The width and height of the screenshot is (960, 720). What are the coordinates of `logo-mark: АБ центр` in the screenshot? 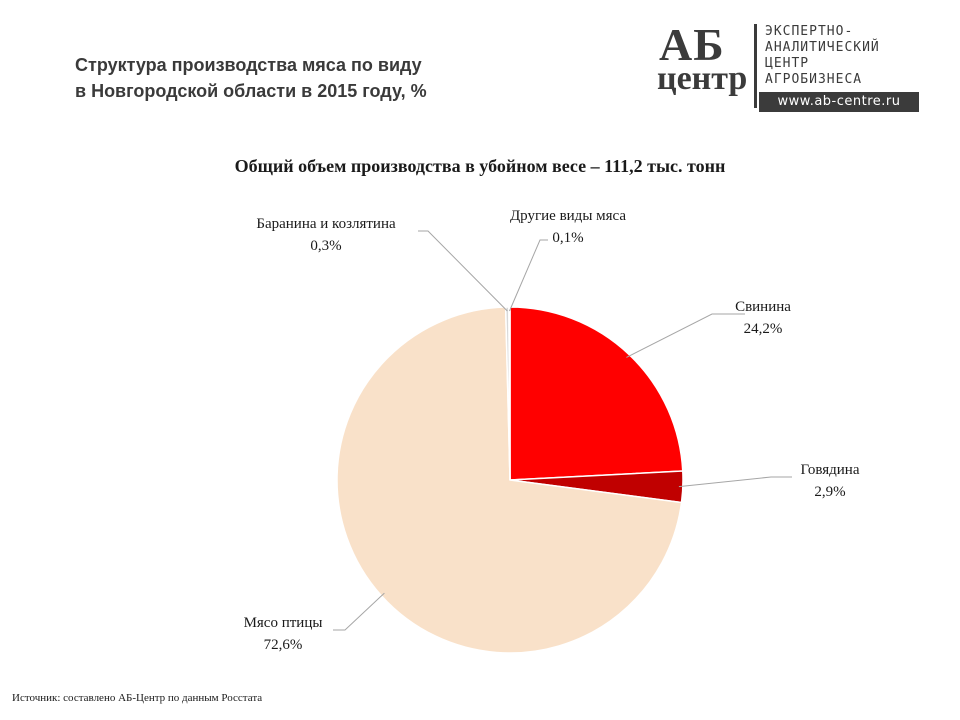 It's located at (704, 60).